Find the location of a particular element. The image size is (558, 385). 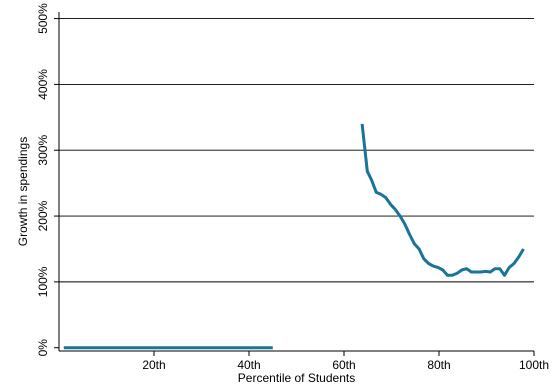

x-tick-label: 100th is located at coordinates (534, 365).